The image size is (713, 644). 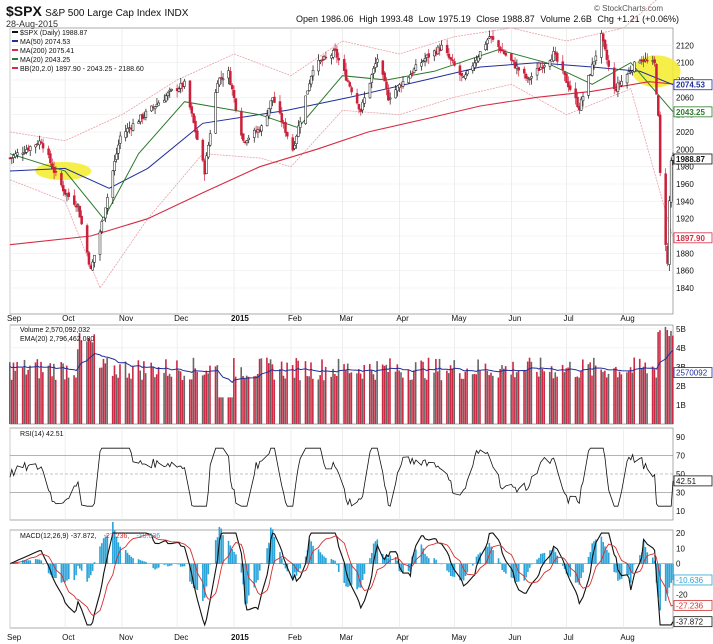 I want to click on volume-value: 2.6B, so click(x=582, y=19).